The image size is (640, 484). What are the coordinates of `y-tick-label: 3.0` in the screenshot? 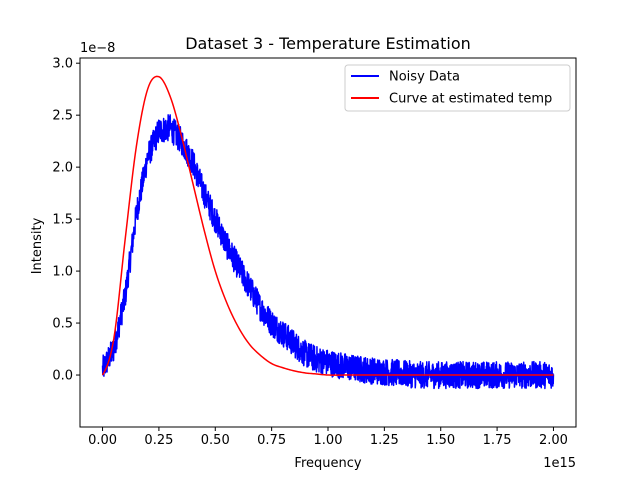 It's located at (62, 64).